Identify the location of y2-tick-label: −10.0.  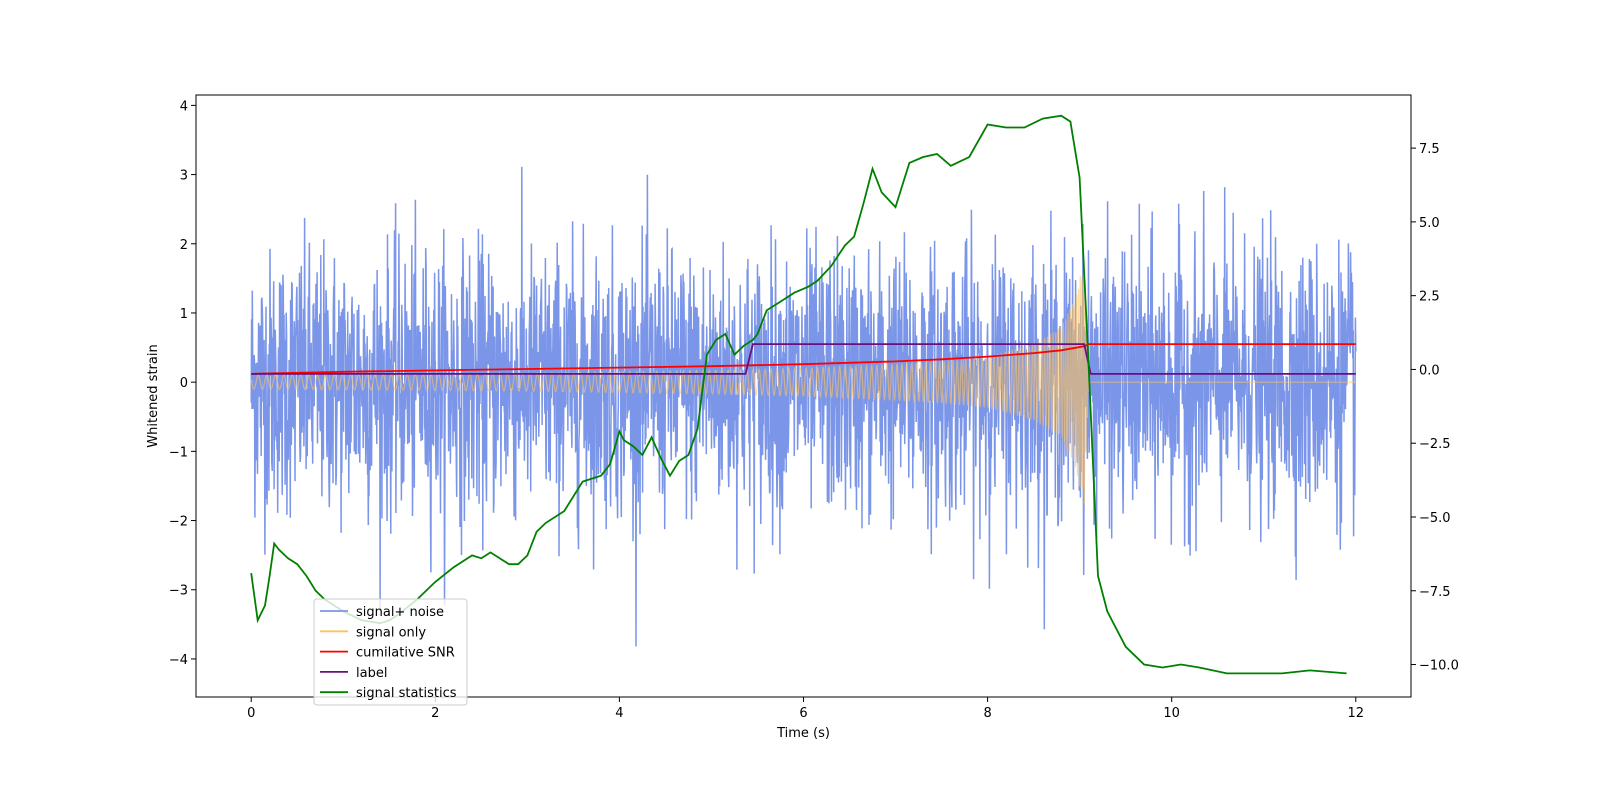
(1439, 666).